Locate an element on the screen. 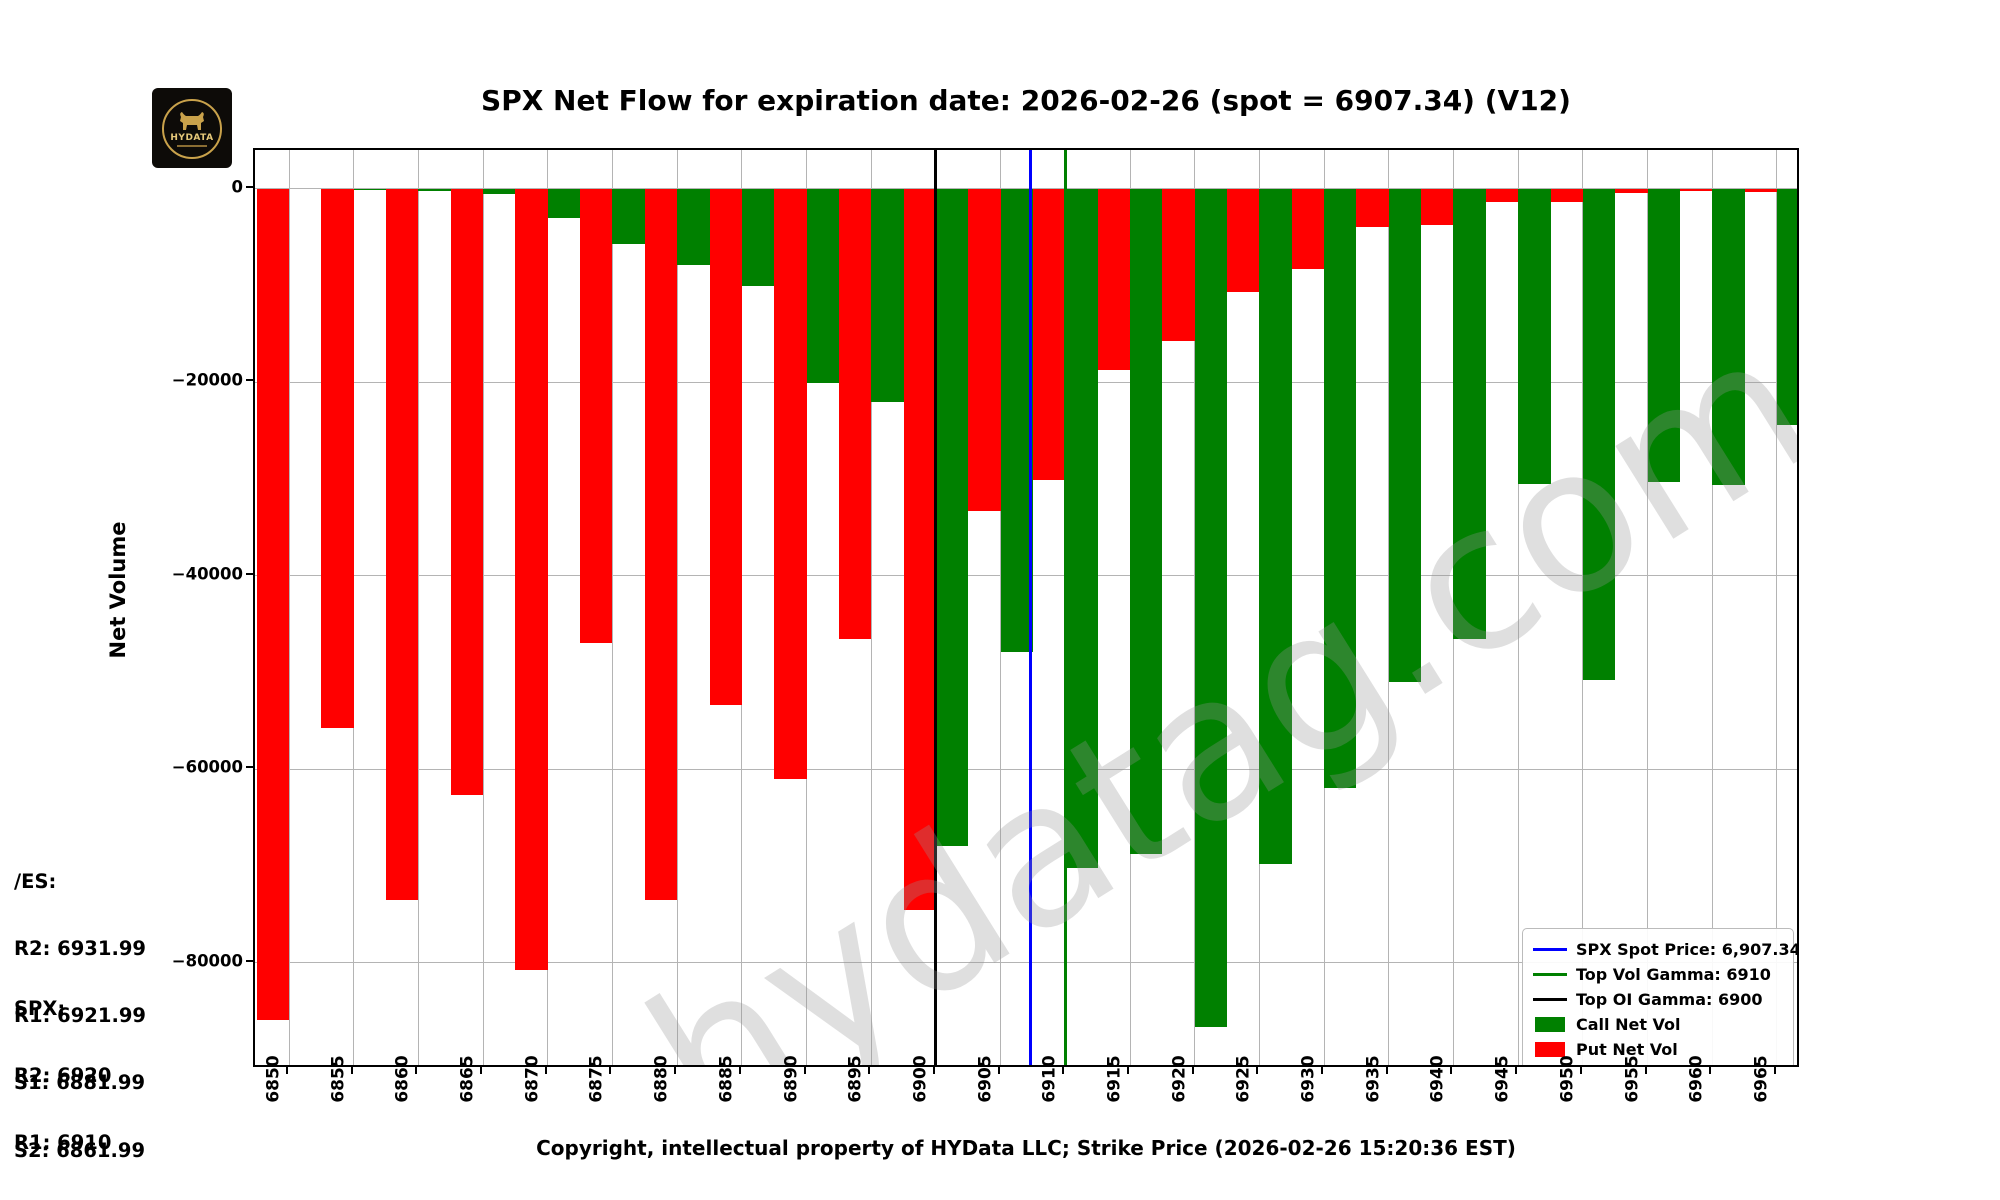 The image size is (2000, 1200). x-tick-label: 6895 is located at coordinates (855, 1079).